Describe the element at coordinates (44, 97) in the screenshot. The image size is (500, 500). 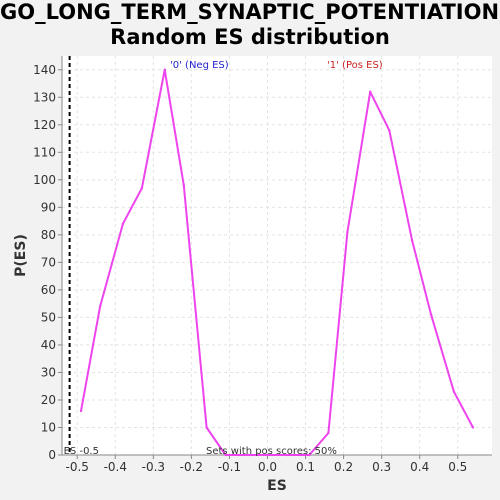
I see `y-tick-label: 130` at that location.